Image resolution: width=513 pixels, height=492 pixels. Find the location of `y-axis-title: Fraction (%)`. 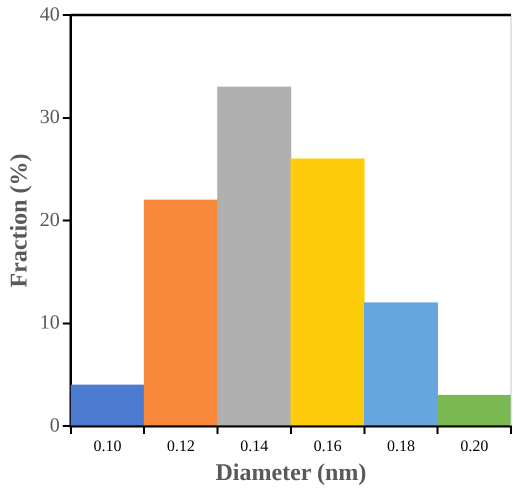

y-axis-title: Fraction (%) is located at coordinates (19, 221).